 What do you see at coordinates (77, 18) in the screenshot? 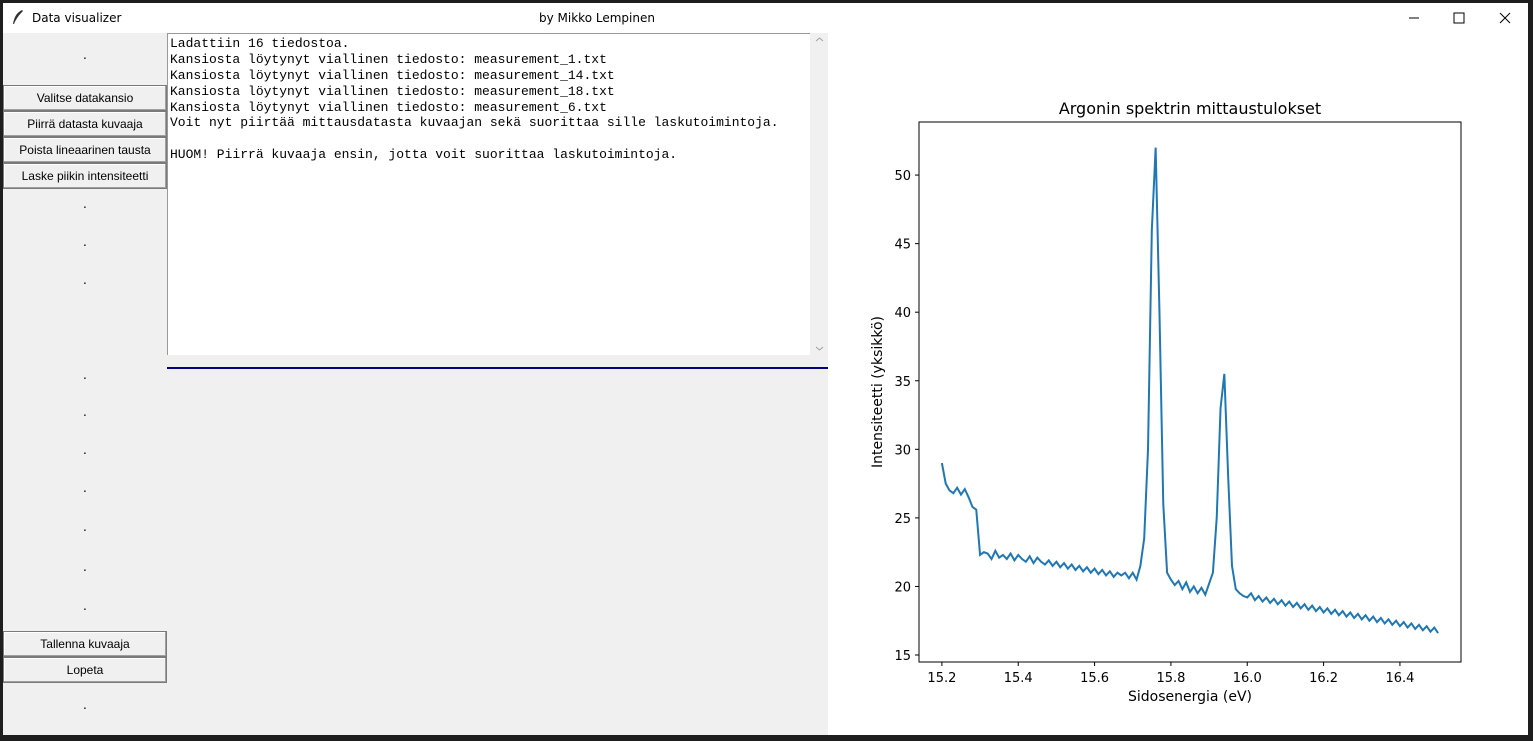
I see `window-title: Data visualizer` at bounding box center [77, 18].